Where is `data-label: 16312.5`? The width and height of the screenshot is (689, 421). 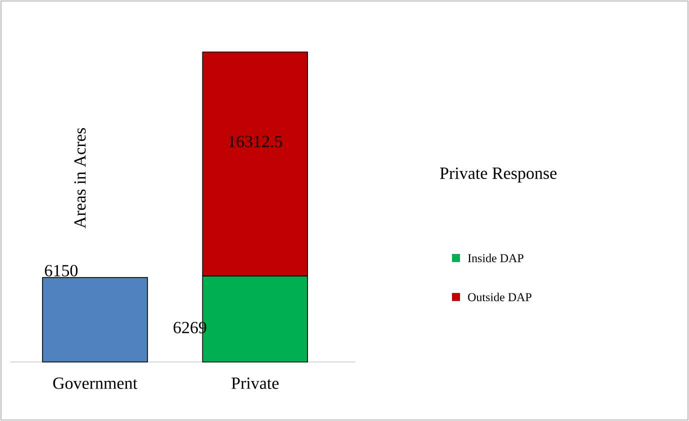 data-label: 16312.5 is located at coordinates (255, 142).